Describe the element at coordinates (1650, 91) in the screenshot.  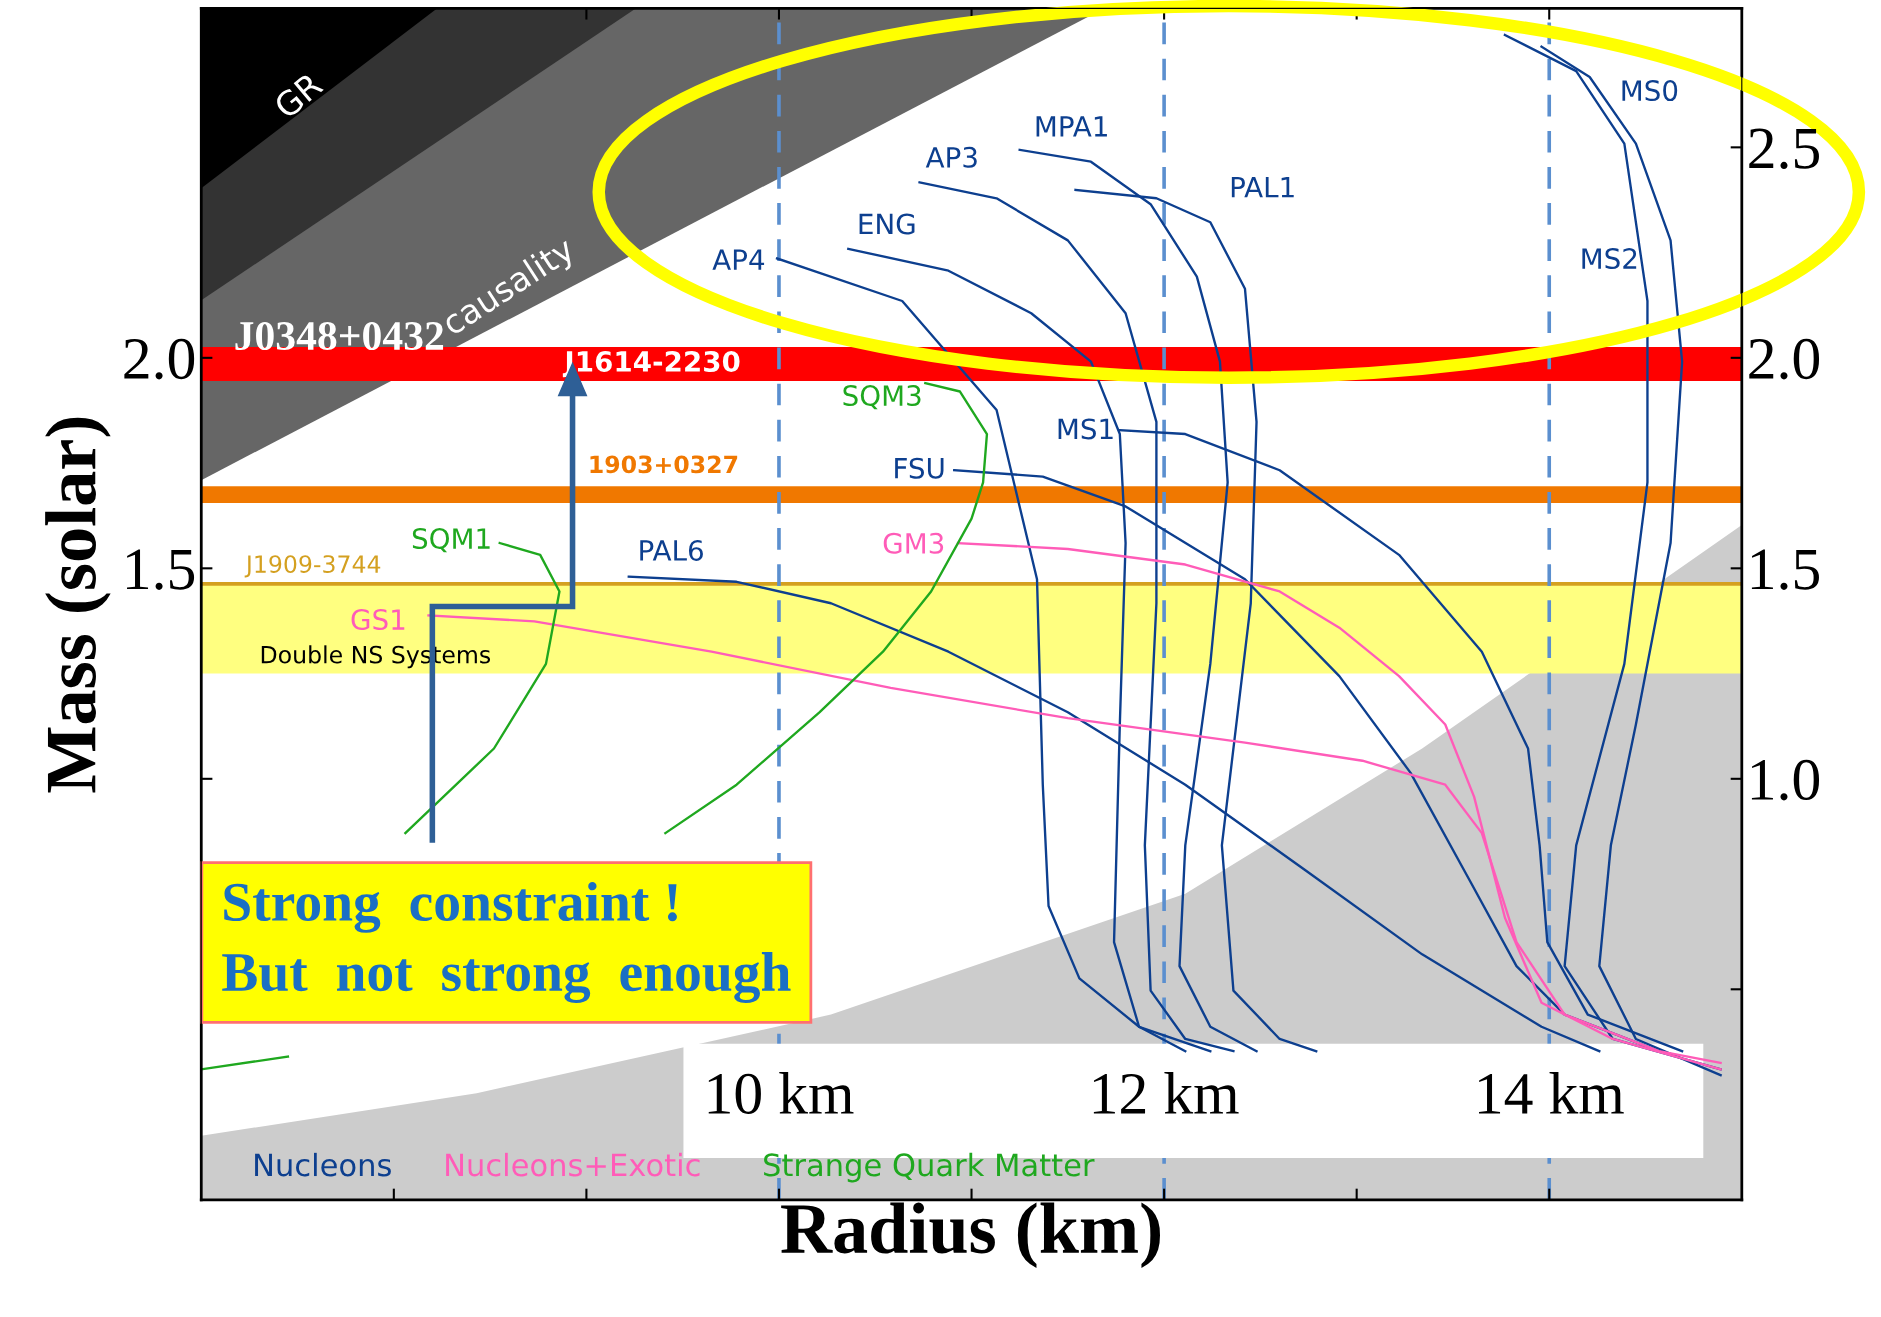
I see `series-label: MS0` at that location.